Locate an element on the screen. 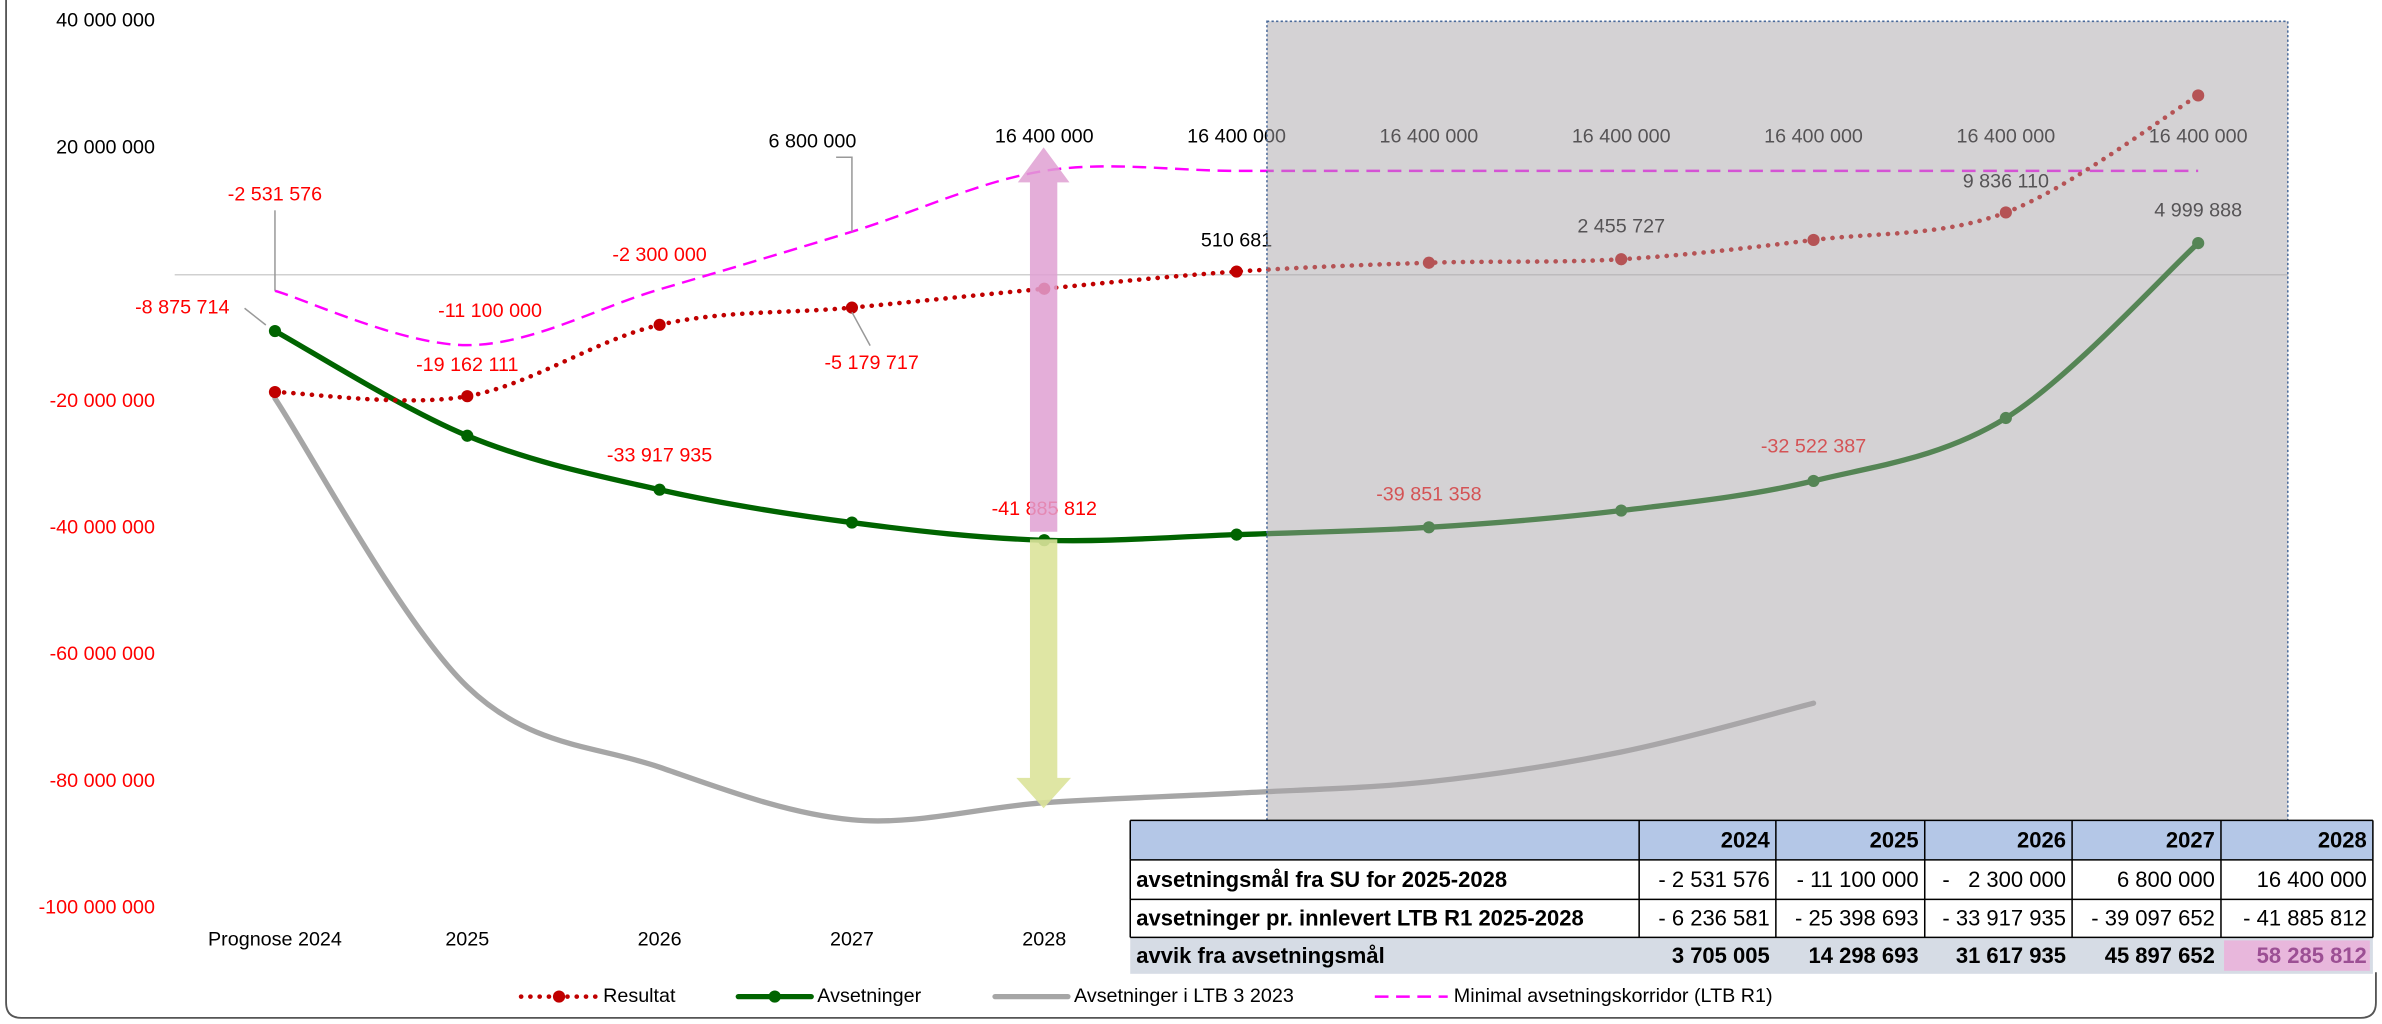  table-cell: - 2 531 576 is located at coordinates (1713, 879).